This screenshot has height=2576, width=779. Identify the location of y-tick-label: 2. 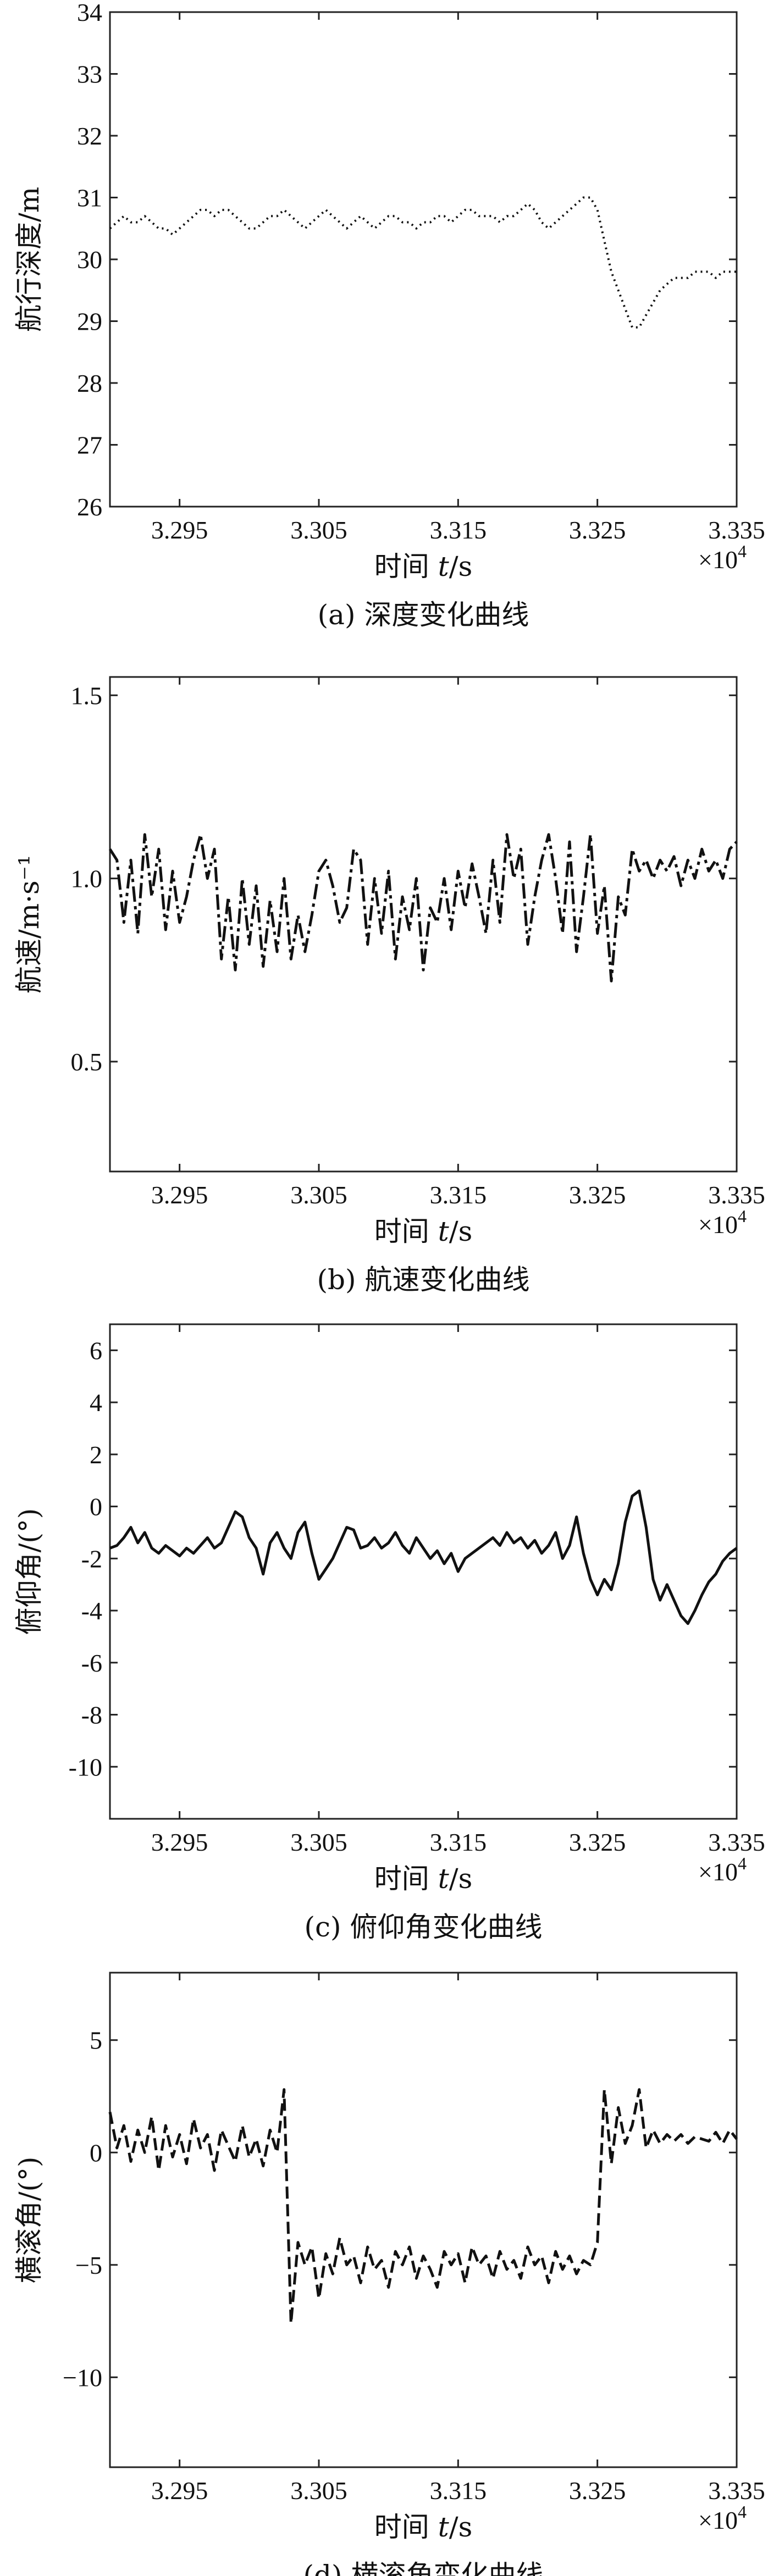
(96, 1455).